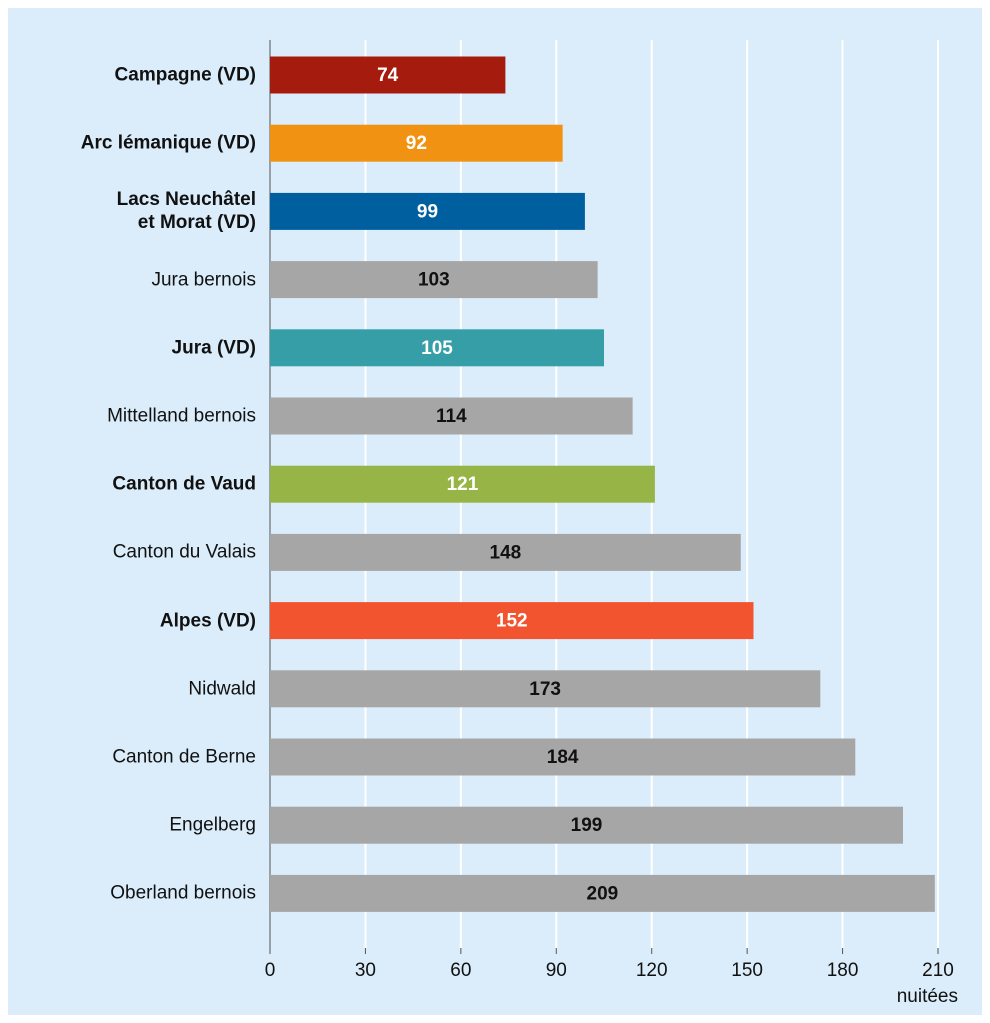 Image resolution: width=990 pixels, height=1023 pixels. I want to click on value-label: 184, so click(563, 757).